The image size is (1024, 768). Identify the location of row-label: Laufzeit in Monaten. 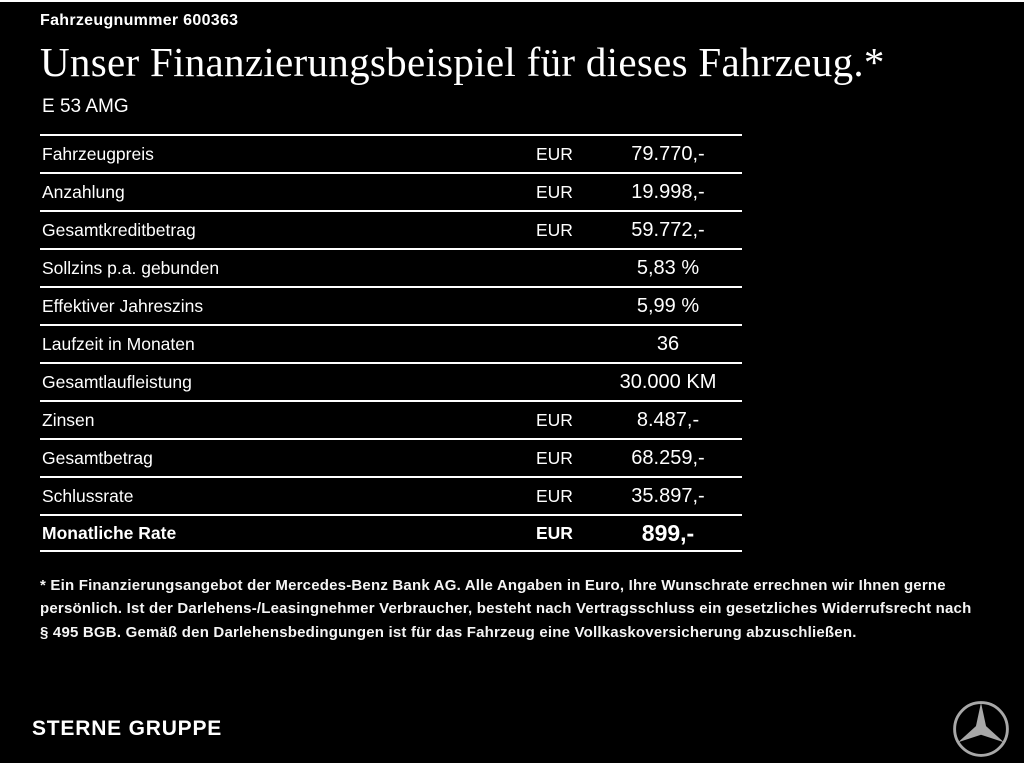
(118, 343).